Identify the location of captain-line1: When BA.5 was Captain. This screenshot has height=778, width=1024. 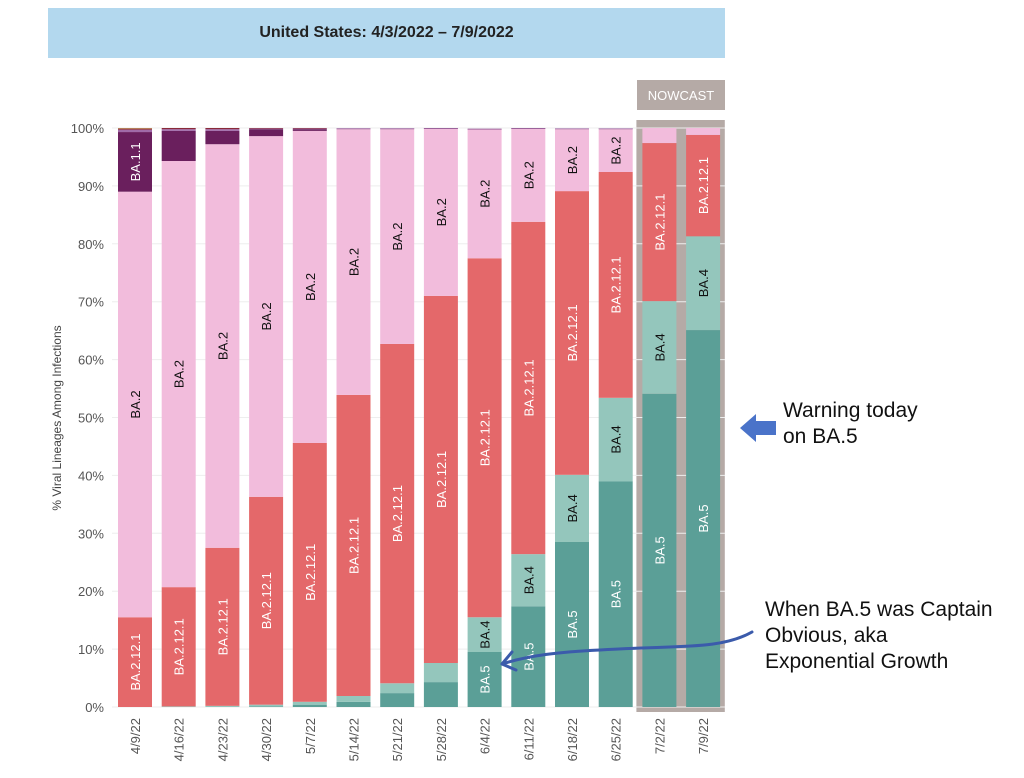
(879, 609).